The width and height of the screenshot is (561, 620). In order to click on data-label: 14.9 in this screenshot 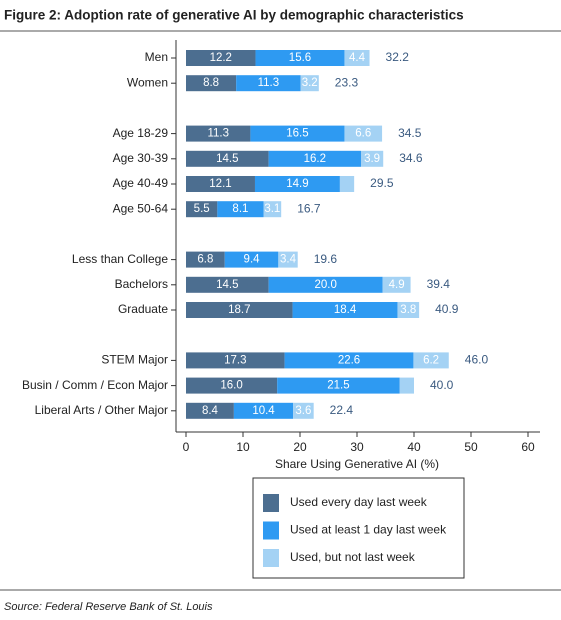, I will do `click(297, 184)`.